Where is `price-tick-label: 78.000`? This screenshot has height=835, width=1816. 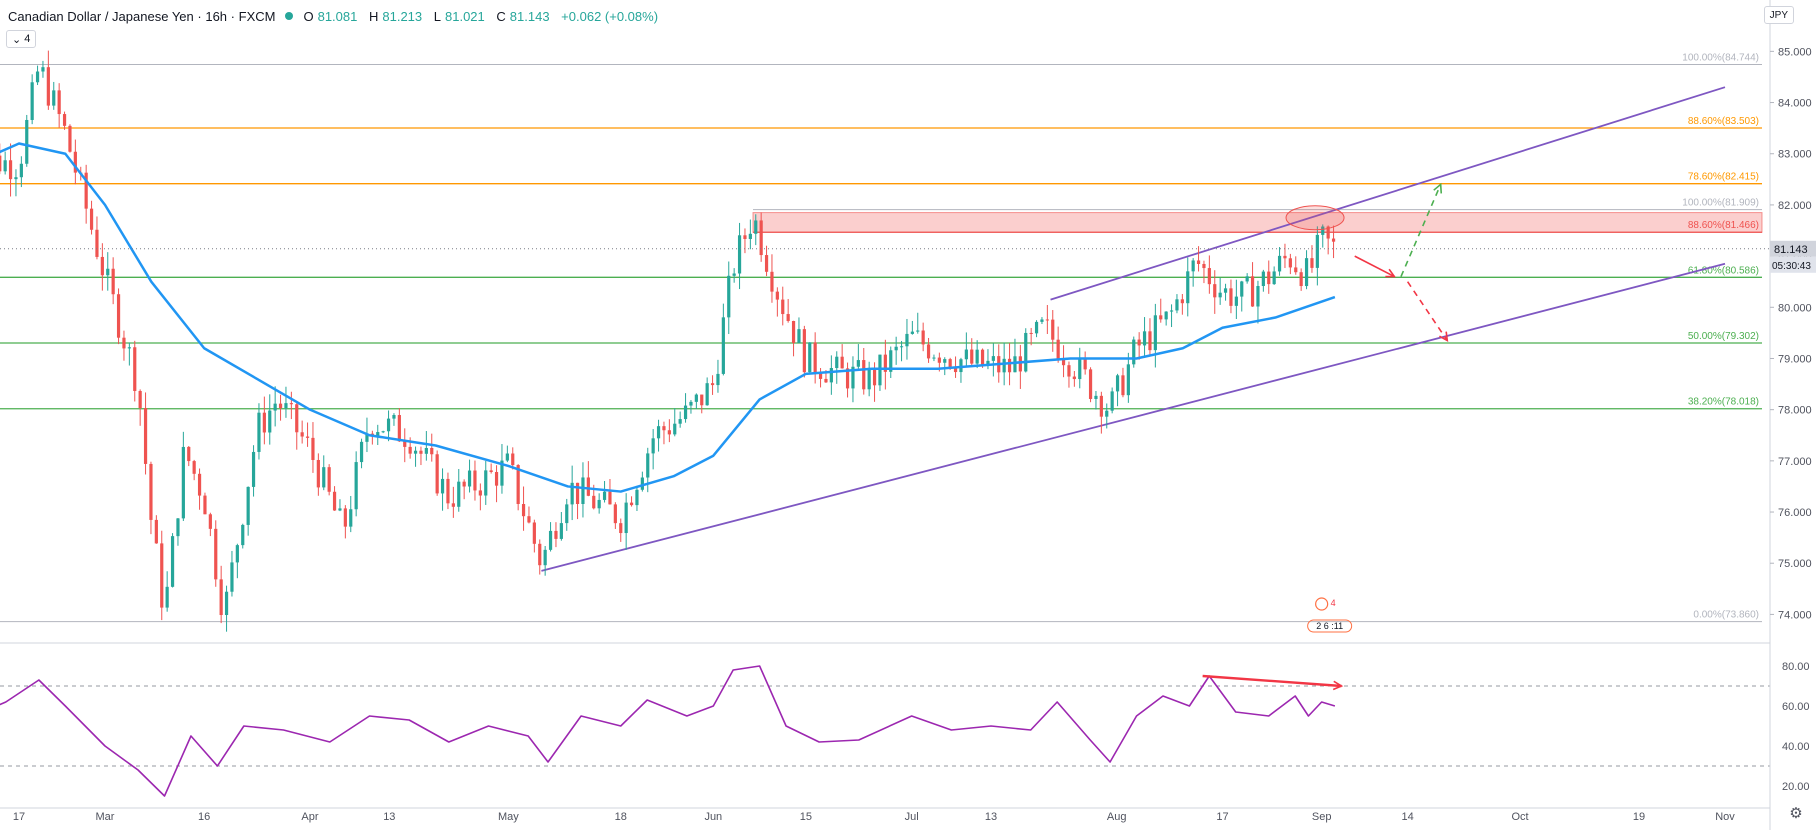 price-tick-label: 78.000 is located at coordinates (1795, 411).